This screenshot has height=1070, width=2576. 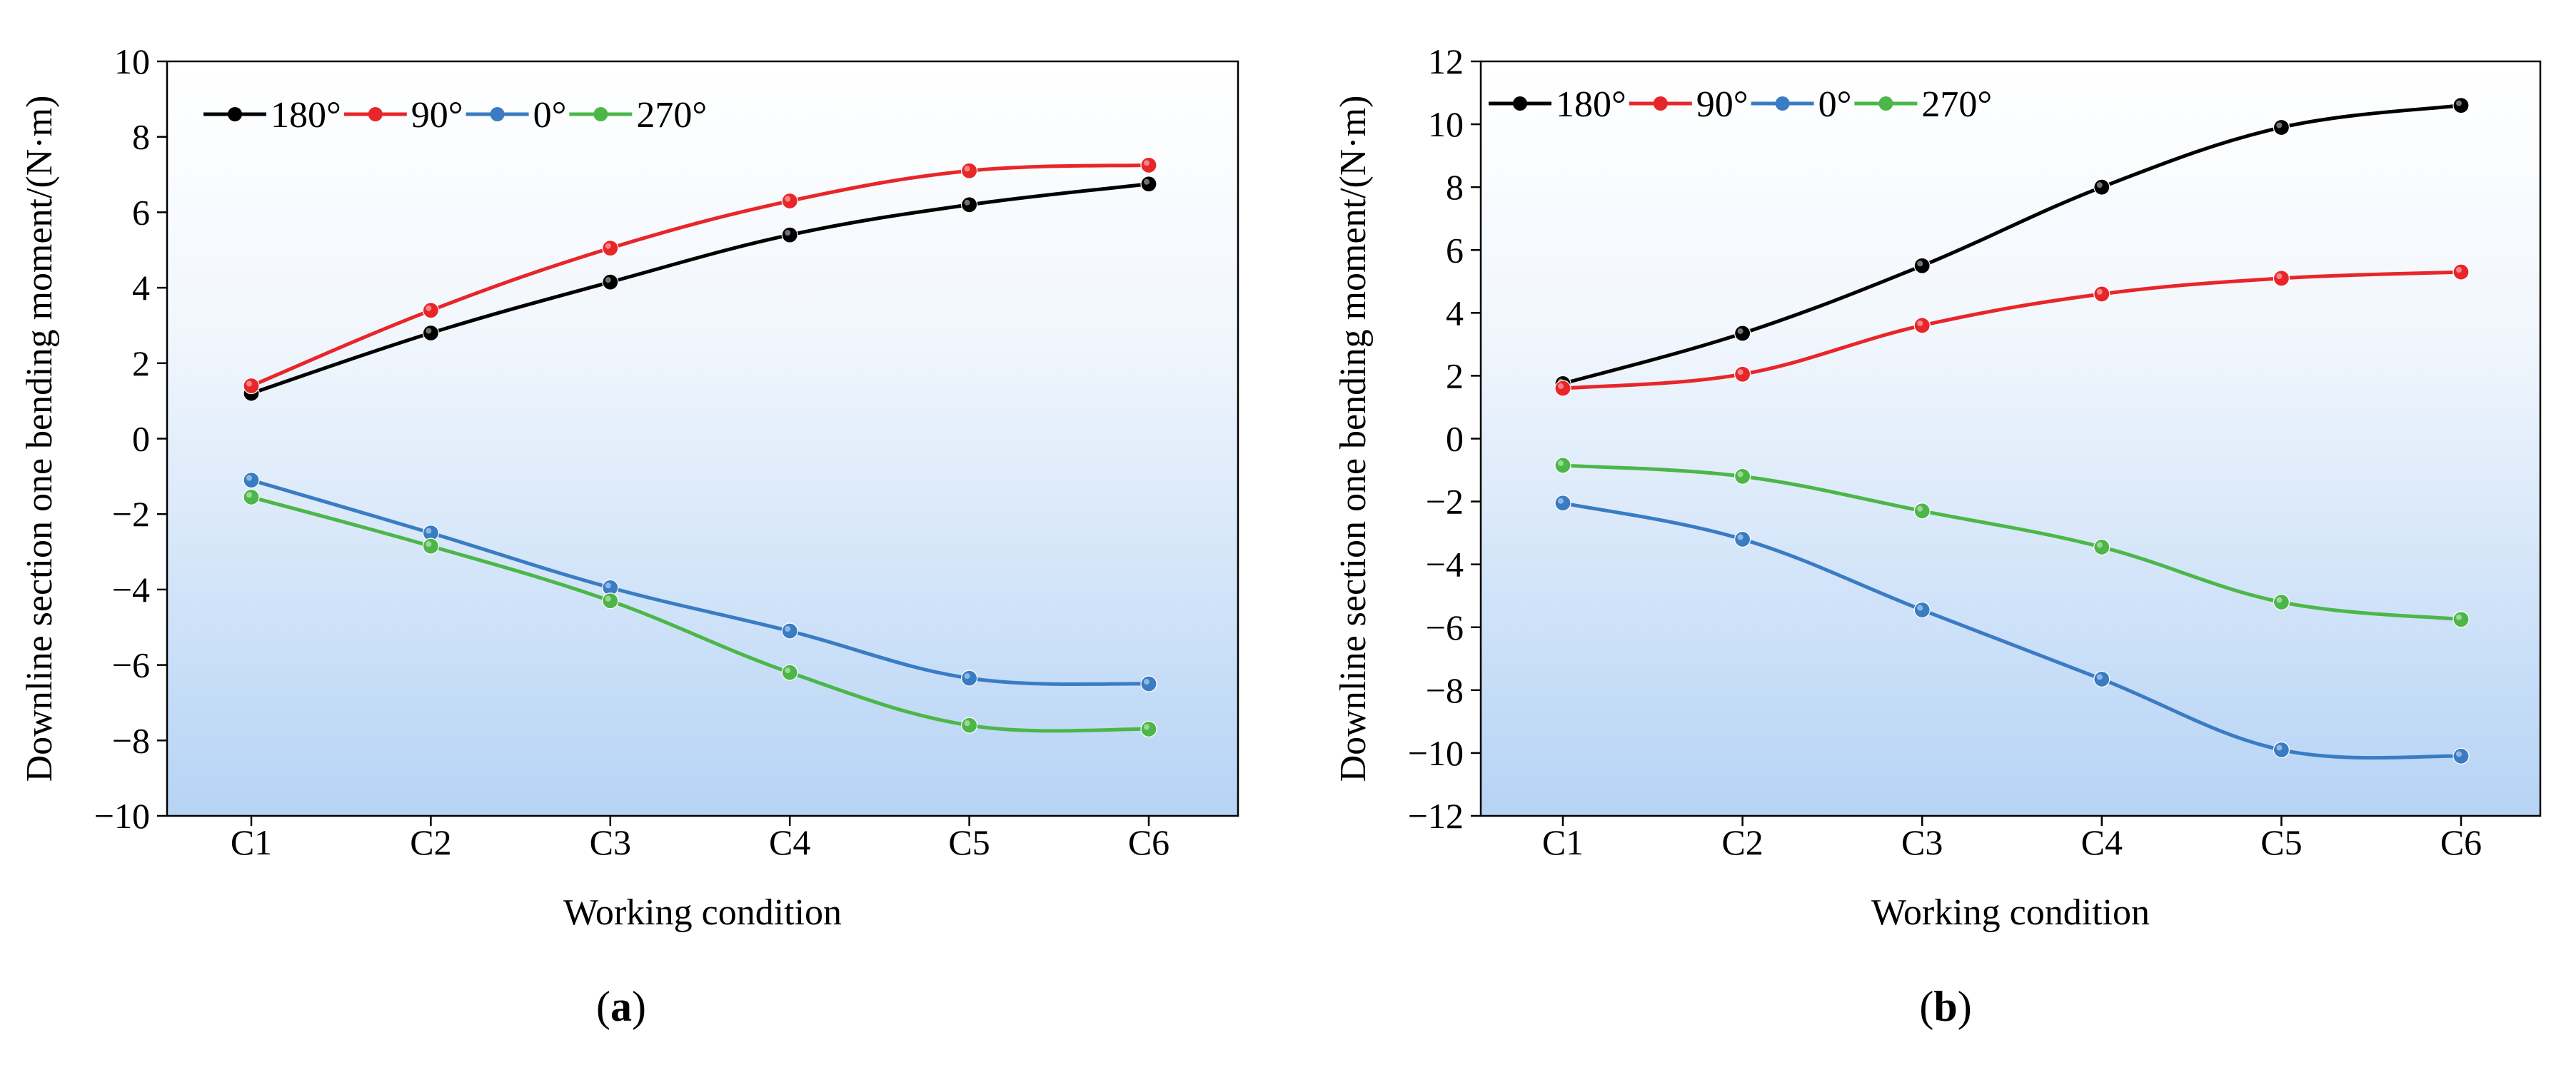 What do you see at coordinates (141, 363) in the screenshot?
I see `y-tick-label: 2` at bounding box center [141, 363].